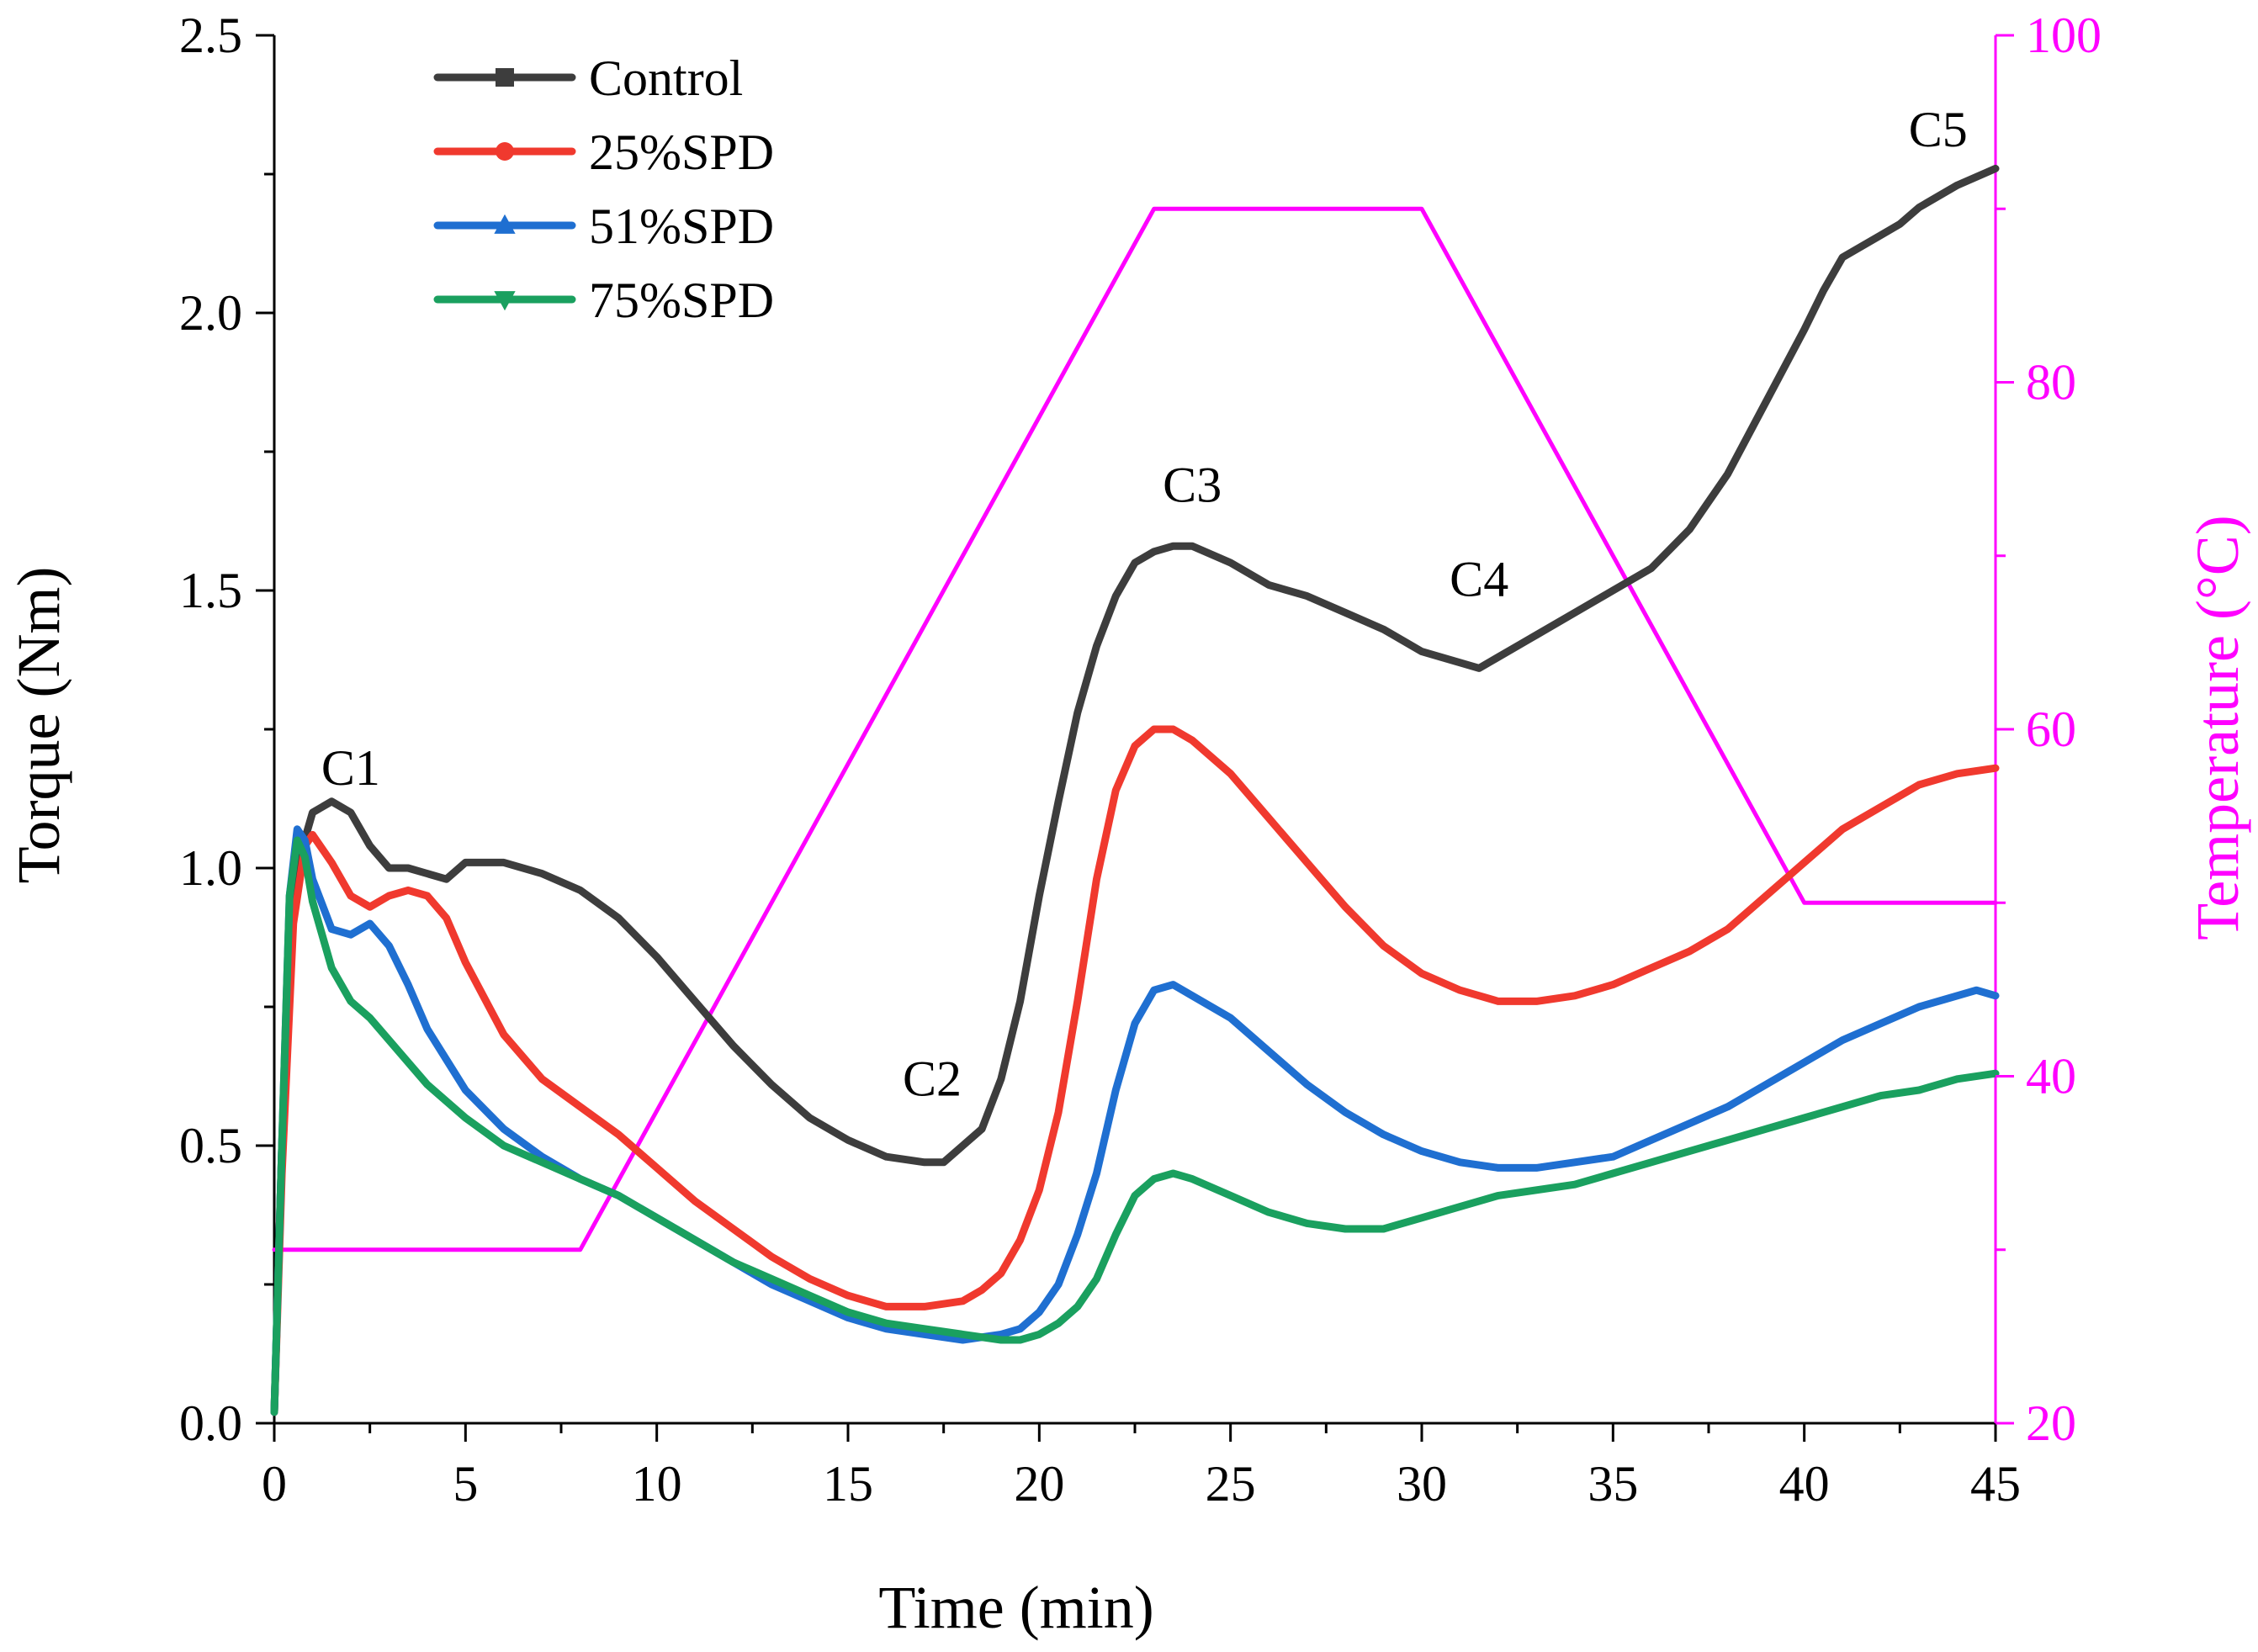 This screenshot has width=2258, height=1652. Describe the element at coordinates (1015, 1607) in the screenshot. I see `x-axis-label: Time (min)` at that location.